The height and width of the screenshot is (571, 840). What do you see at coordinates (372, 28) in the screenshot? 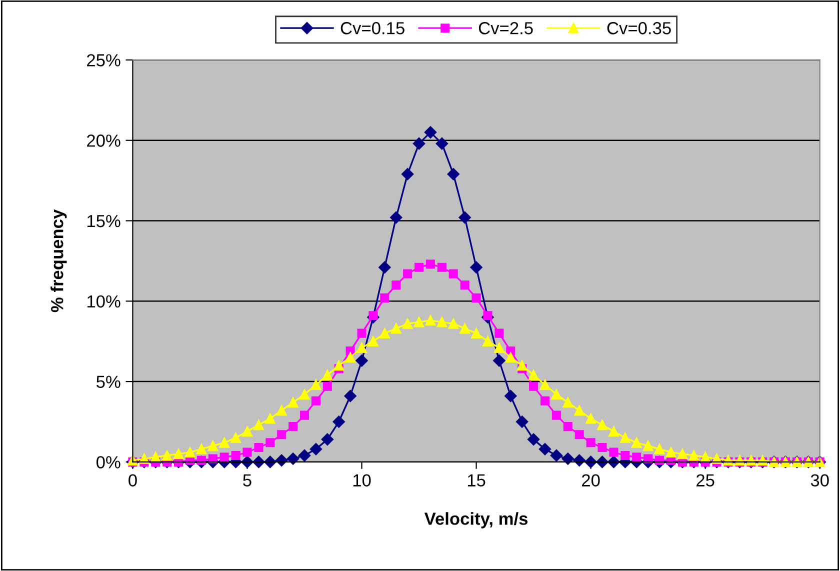
I see `legend-label: Cv=0.15` at bounding box center [372, 28].